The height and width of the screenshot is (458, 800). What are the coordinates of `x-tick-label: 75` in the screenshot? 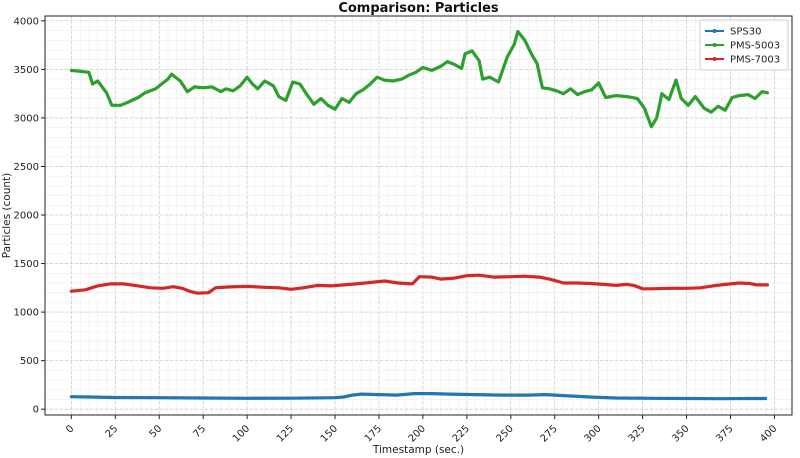 It's located at (200, 431).